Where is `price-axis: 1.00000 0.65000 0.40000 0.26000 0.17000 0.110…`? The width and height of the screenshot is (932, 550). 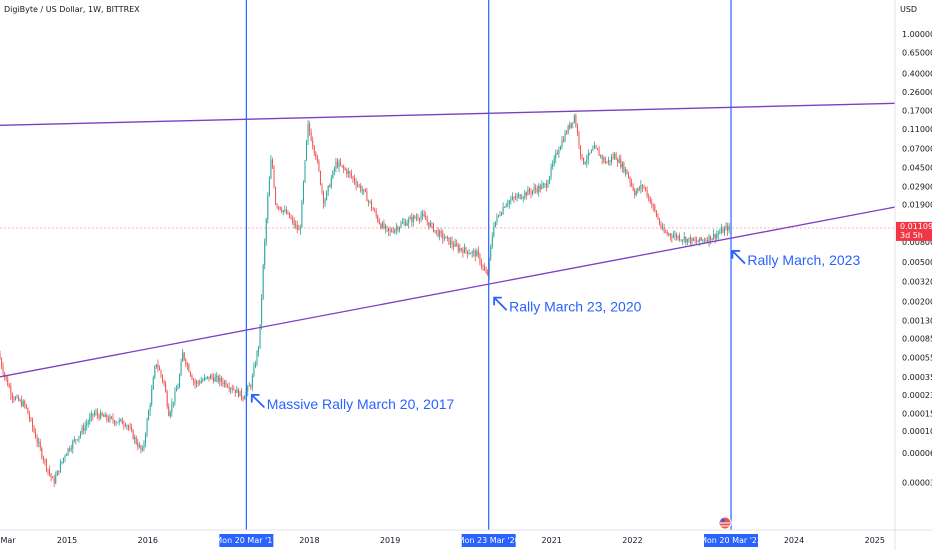
price-axis: 1.00000 0.65000 0.40000 0.26000 0.17000 0.110… is located at coordinates (917, 259).